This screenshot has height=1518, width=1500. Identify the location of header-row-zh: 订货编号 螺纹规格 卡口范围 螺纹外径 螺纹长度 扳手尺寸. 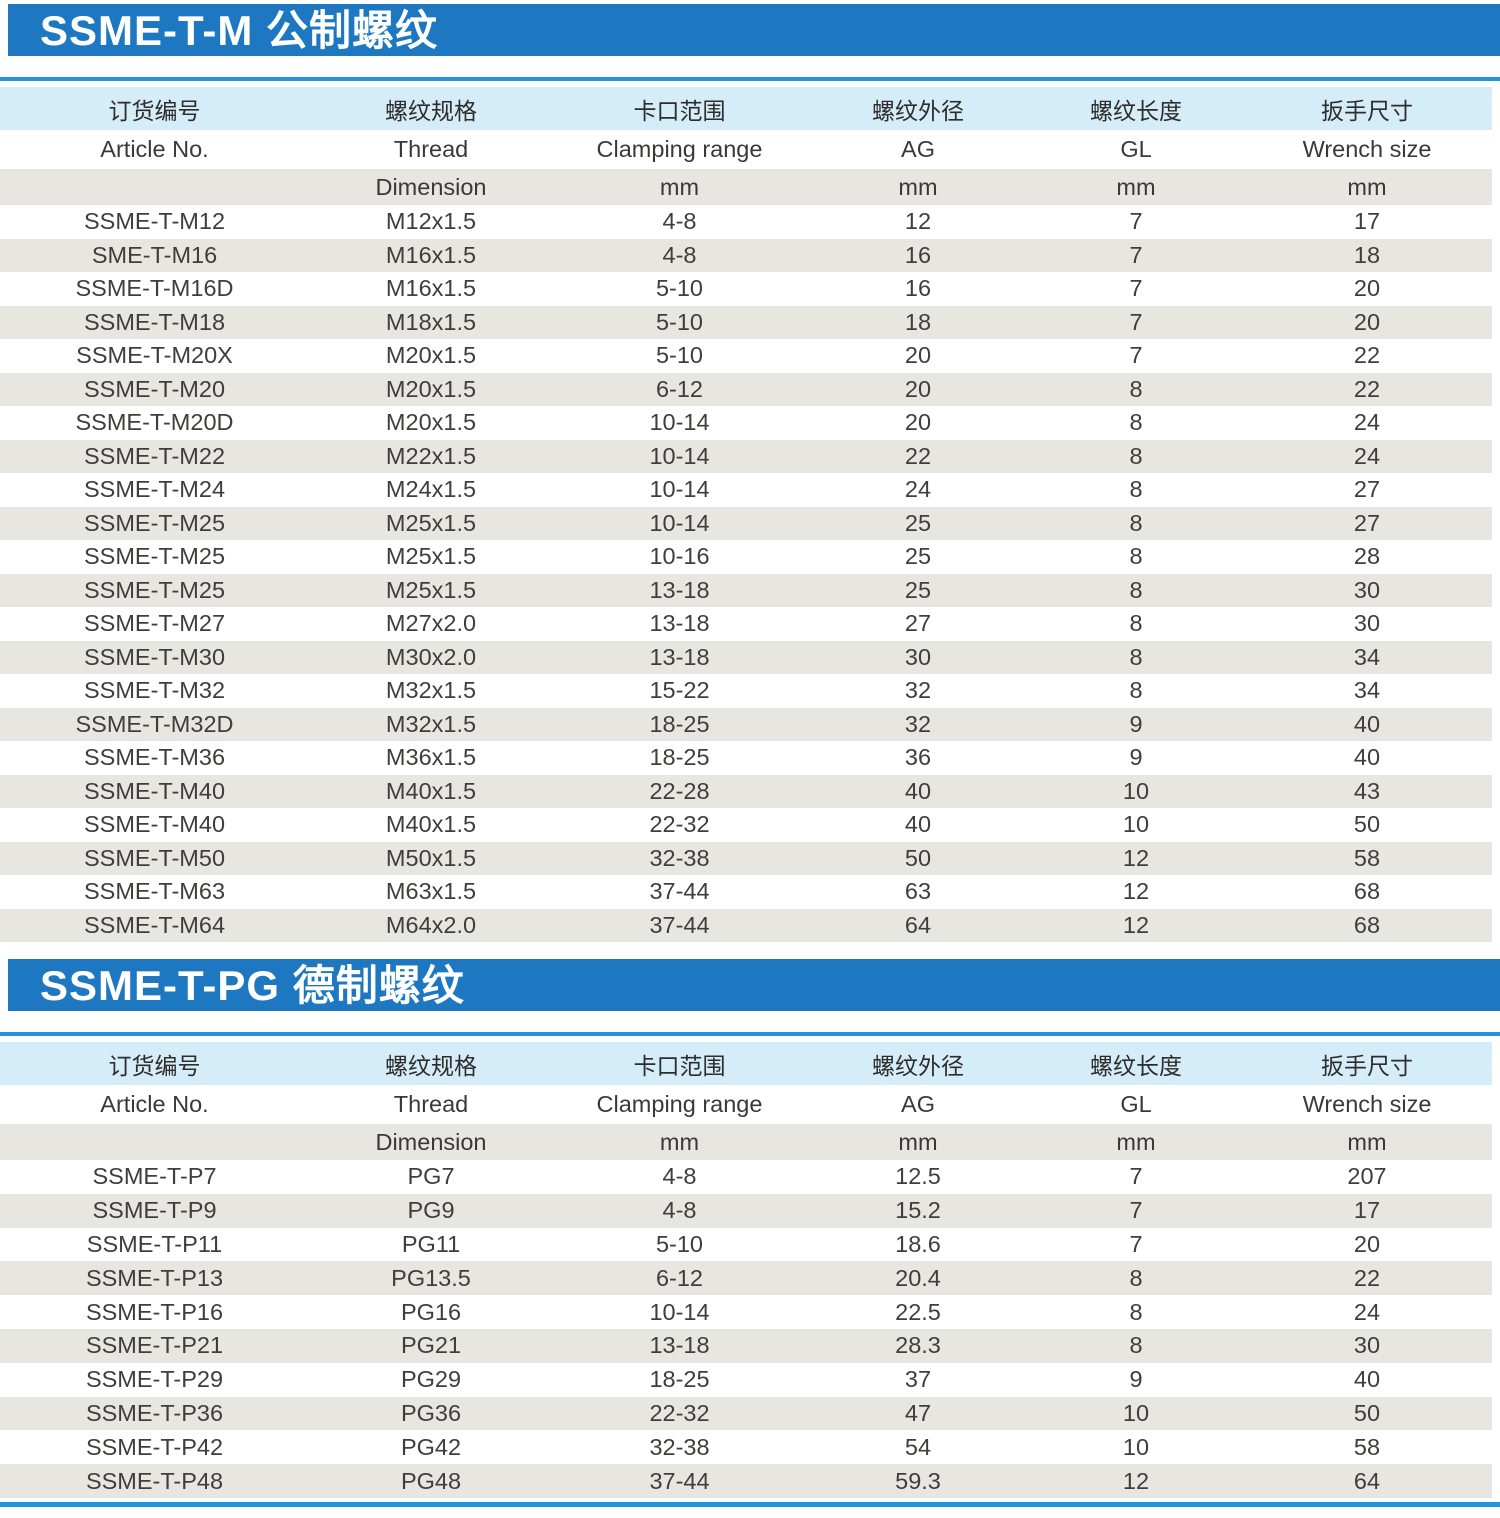
(746, 1063).